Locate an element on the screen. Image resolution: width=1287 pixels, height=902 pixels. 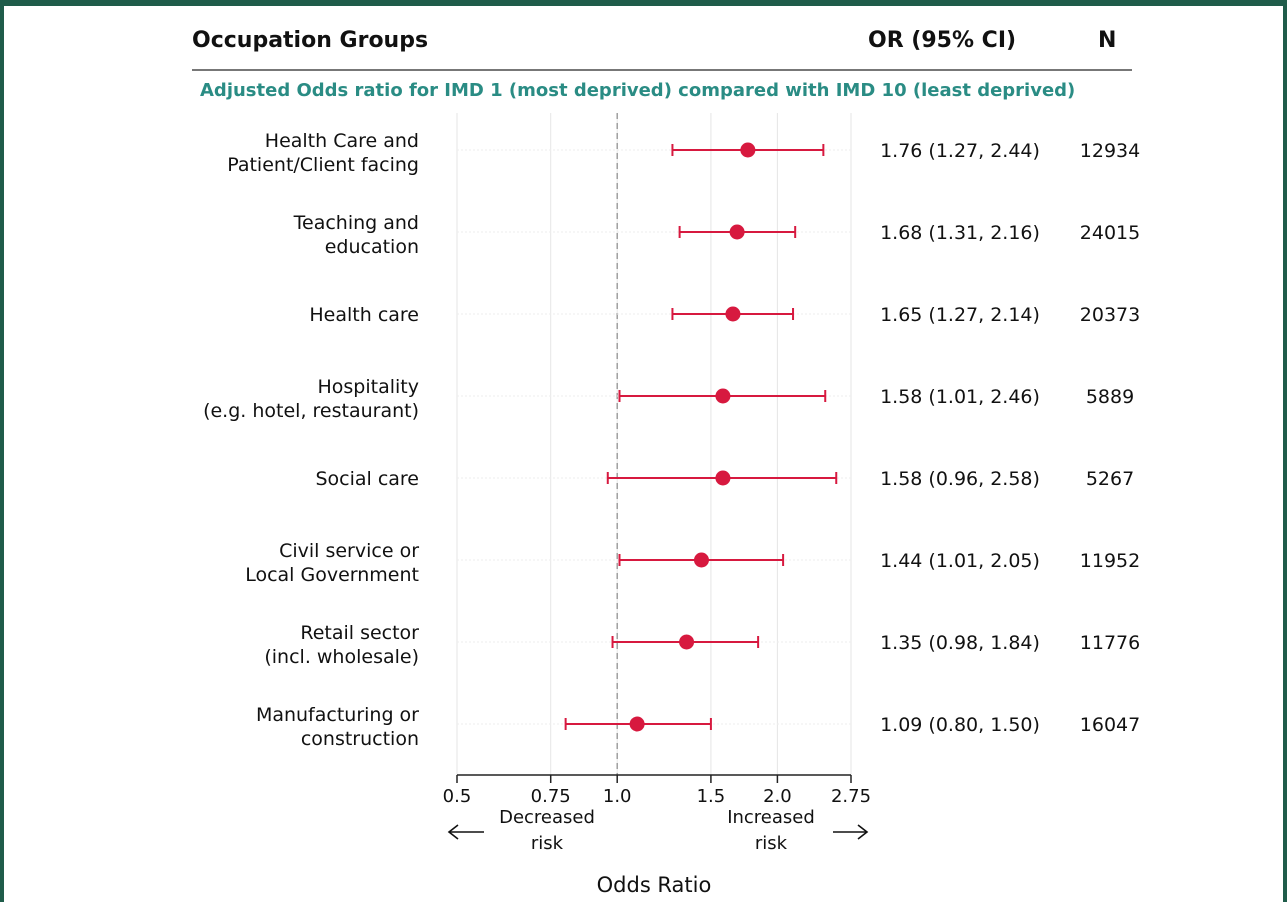
header-divider is located at coordinates (662, 70).